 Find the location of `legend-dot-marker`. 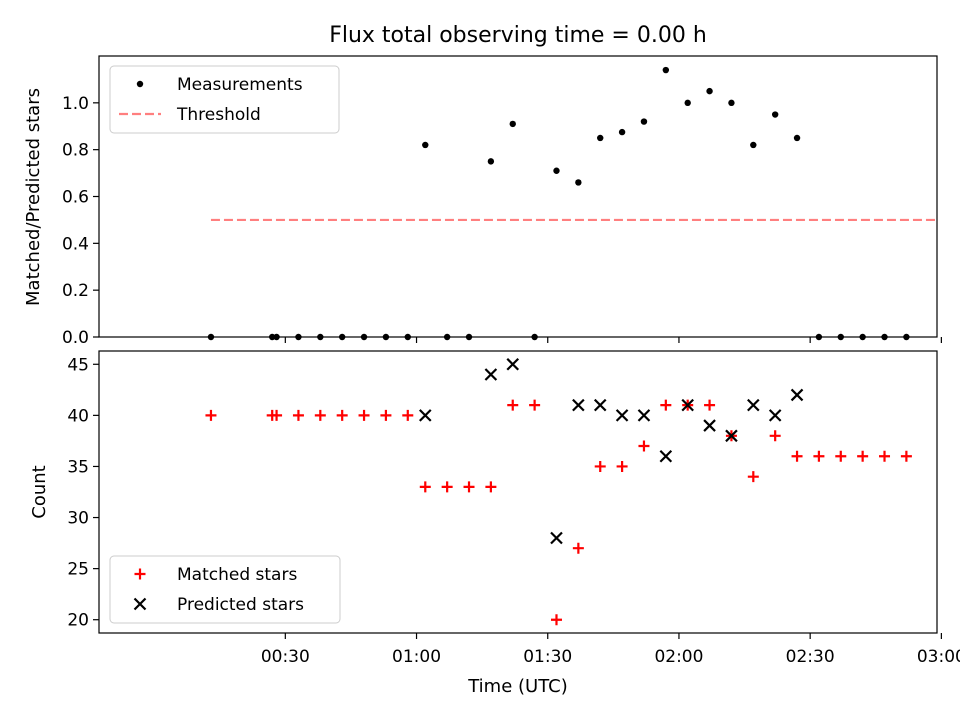

legend-dot-marker is located at coordinates (140, 84).